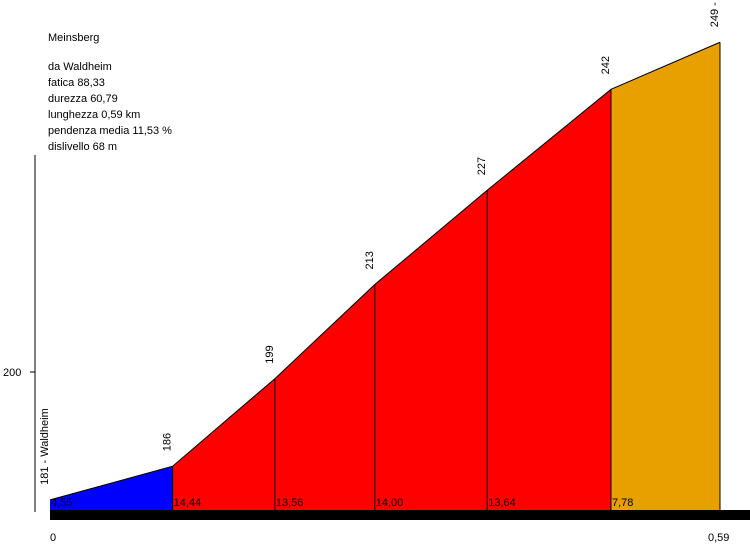 This screenshot has height=550, width=750. Describe the element at coordinates (83, 99) in the screenshot. I see `hardness-stat: durezza 60,79` at that location.